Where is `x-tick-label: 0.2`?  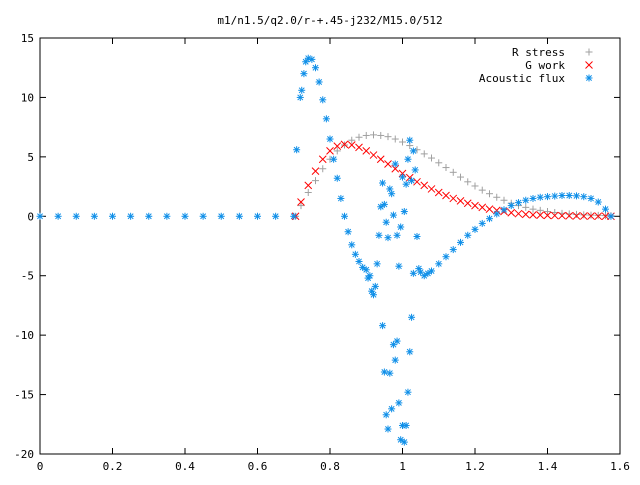
x-tick-label: 0.2 is located at coordinates (113, 466).